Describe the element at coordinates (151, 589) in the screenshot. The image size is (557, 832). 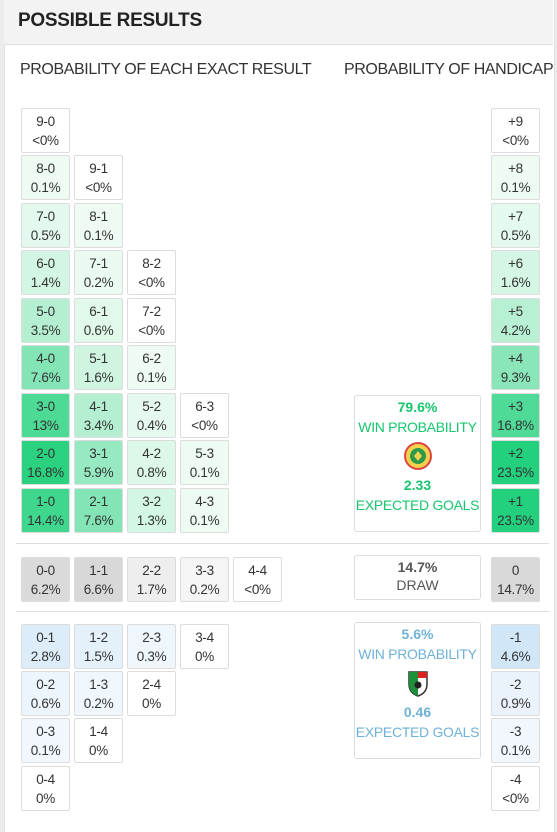
I see `probability-value: 1.7%` at that location.